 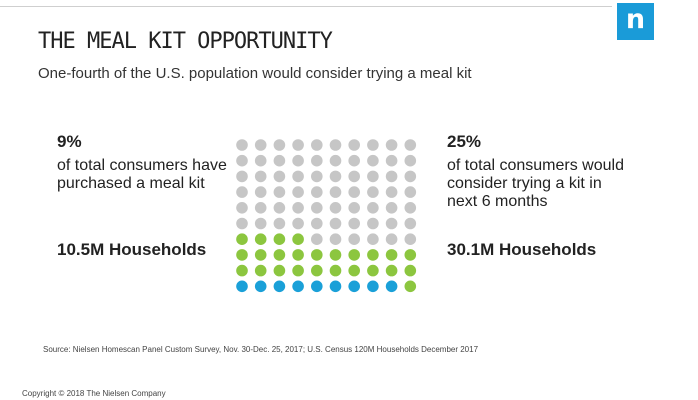 I want to click on top-divider, so click(x=306, y=6).